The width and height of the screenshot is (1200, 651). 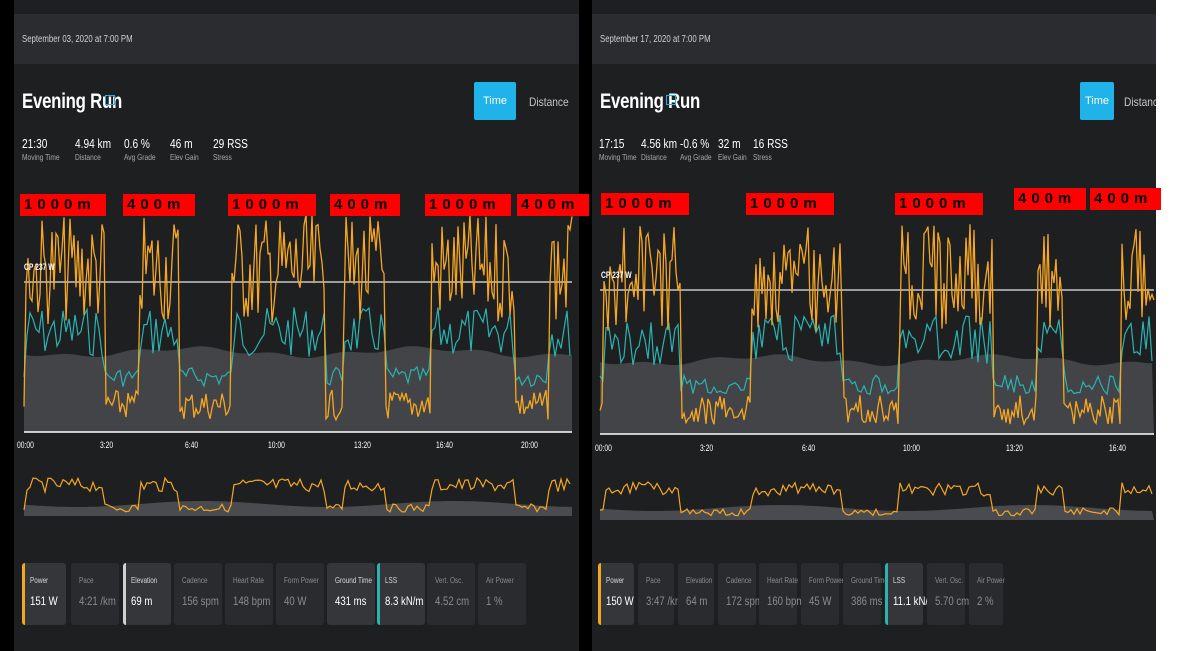 I want to click on stat-value: 4.94 km, so click(x=93, y=143).